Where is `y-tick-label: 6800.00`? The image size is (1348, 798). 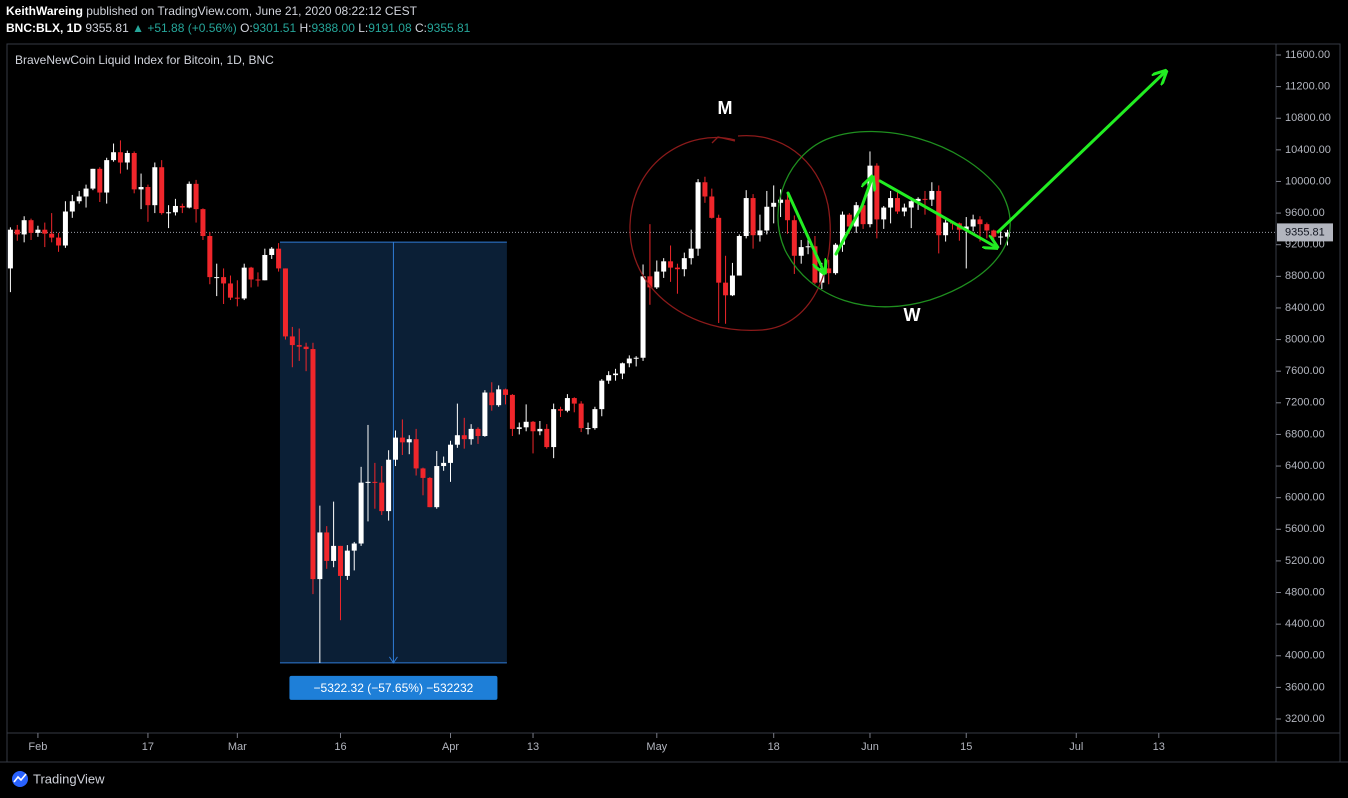
y-tick-label: 6800.00 is located at coordinates (1305, 434).